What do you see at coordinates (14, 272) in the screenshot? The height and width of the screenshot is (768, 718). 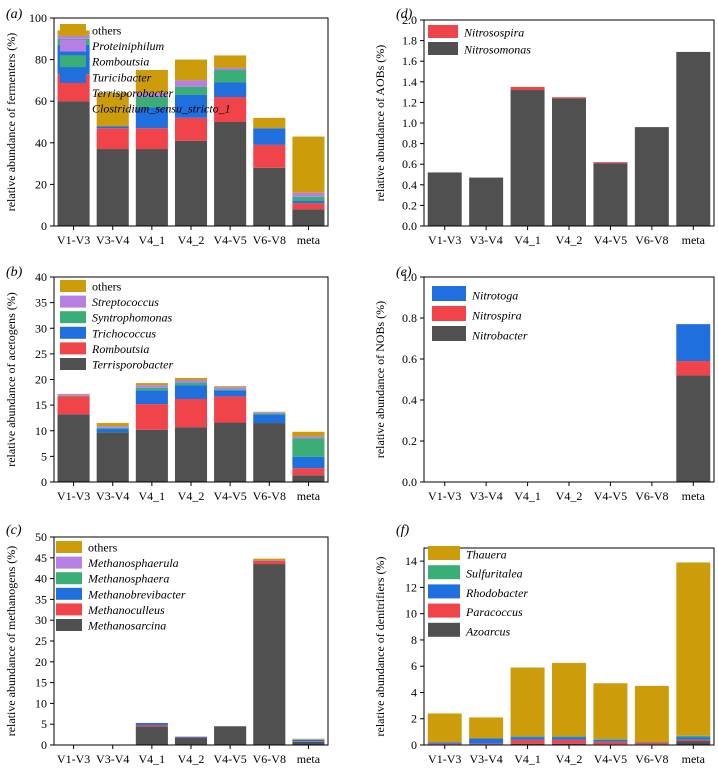 I see `panel-label: (b)` at bounding box center [14, 272].